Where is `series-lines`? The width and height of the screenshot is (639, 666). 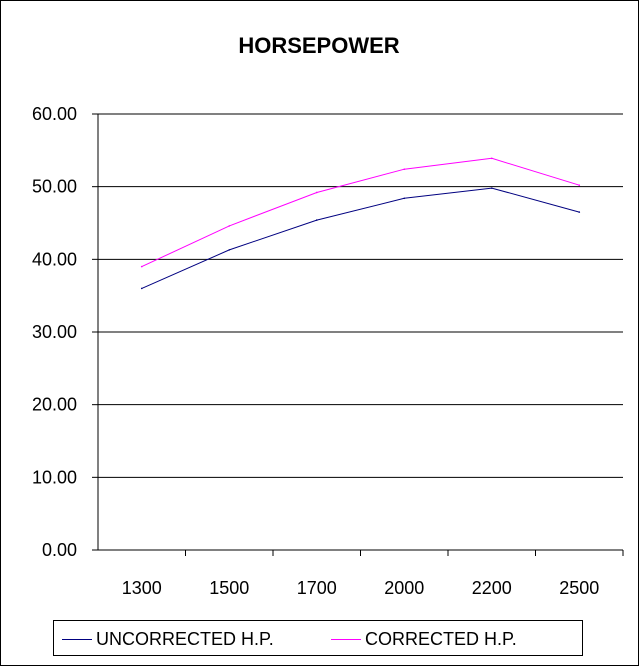 series-lines is located at coordinates (360, 223).